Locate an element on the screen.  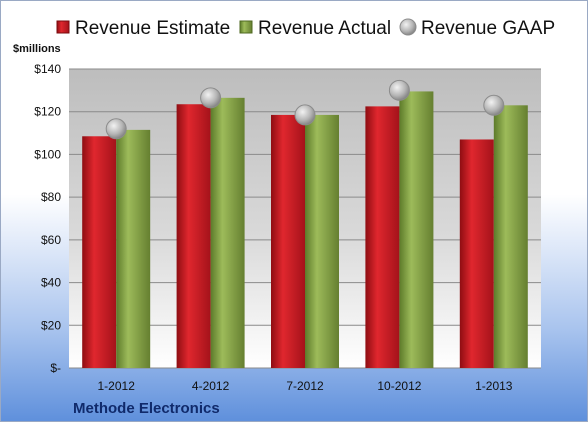
y-tick-label: $20 is located at coordinates (51, 325).